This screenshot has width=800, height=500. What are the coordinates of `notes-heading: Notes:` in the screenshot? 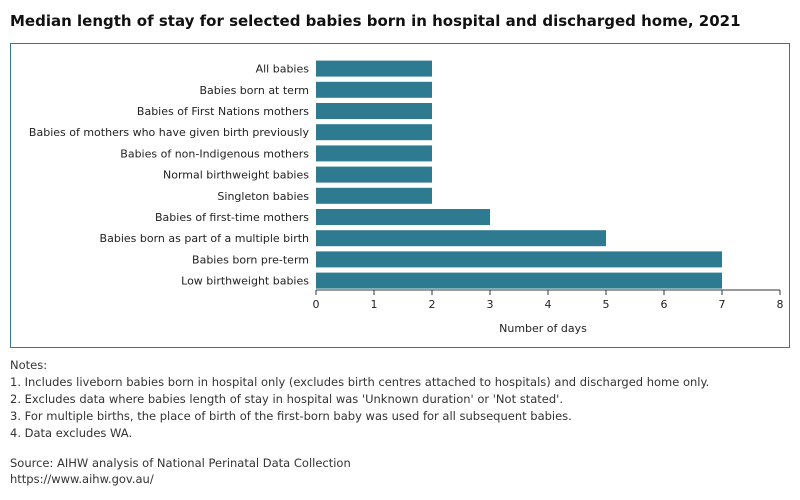 It's located at (29, 365).